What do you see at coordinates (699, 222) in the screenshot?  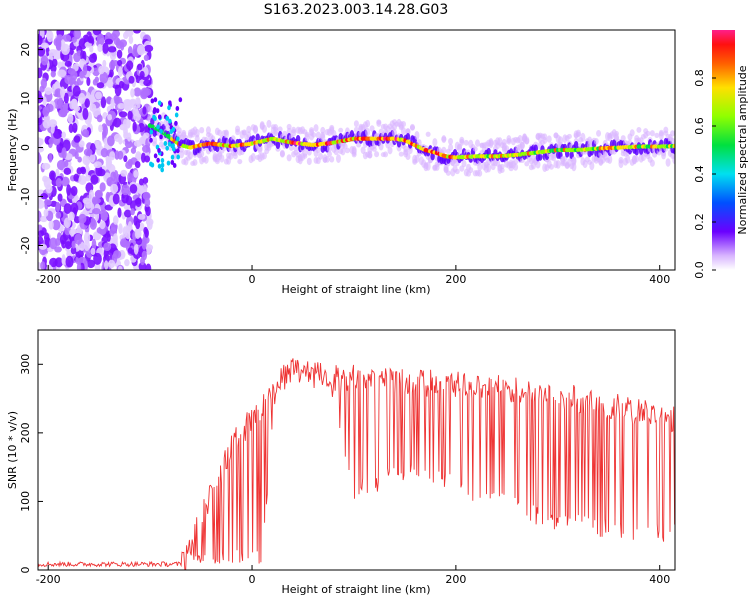 I see `colorbar-tick-label: 0.2` at bounding box center [699, 222].